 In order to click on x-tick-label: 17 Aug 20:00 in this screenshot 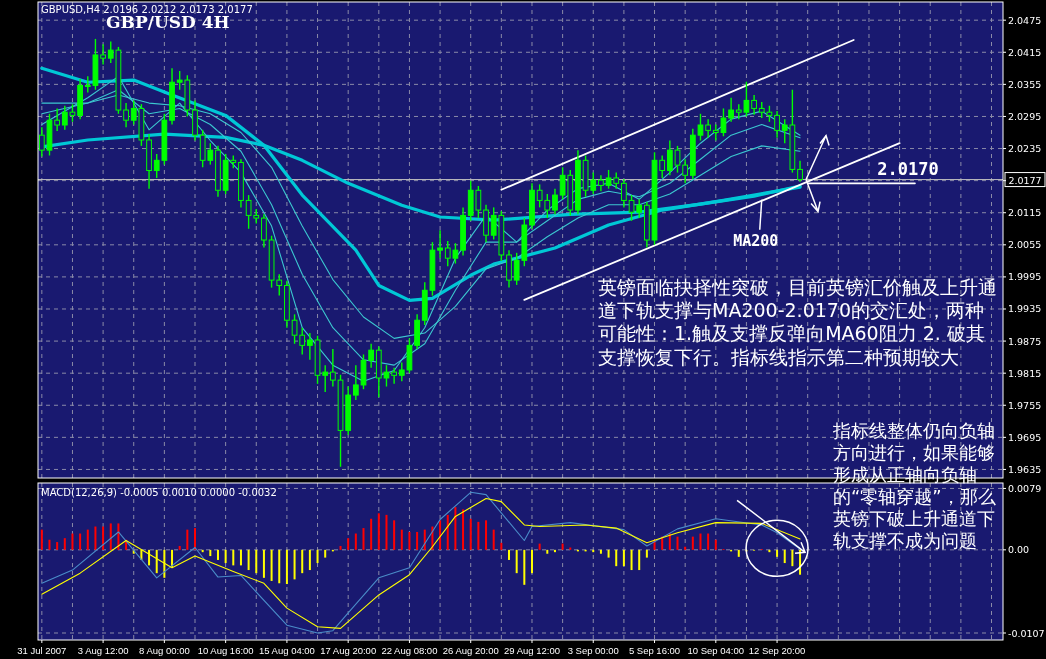, I will do `click(348, 650)`.